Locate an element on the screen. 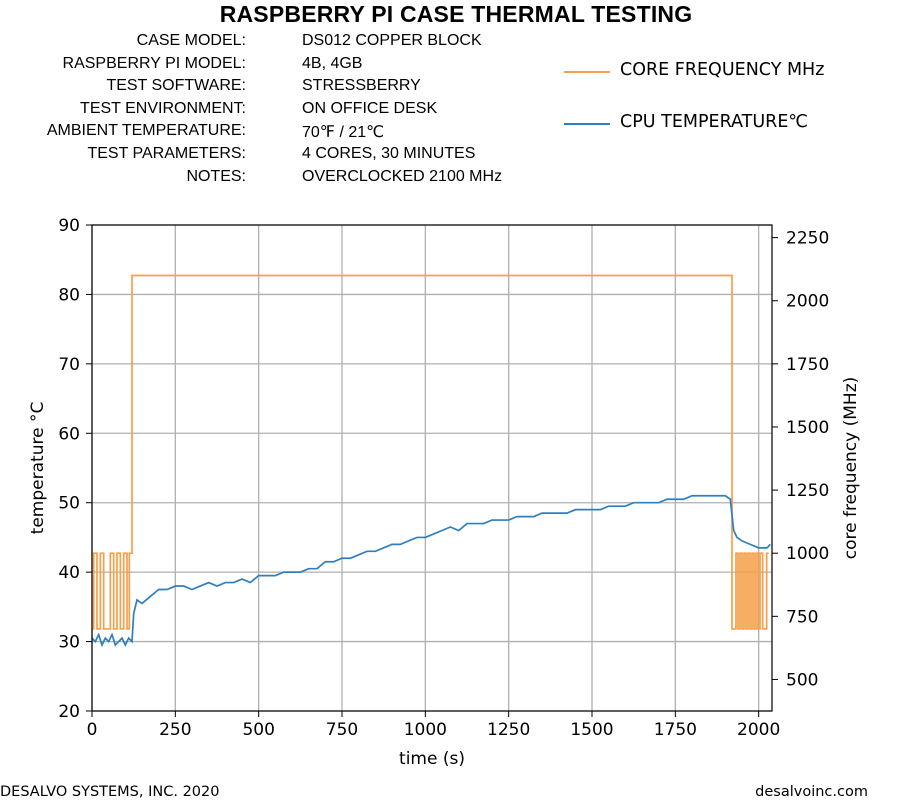 This screenshot has width=900, height=806. footer-website: desalvoinc.com is located at coordinates (811, 792).